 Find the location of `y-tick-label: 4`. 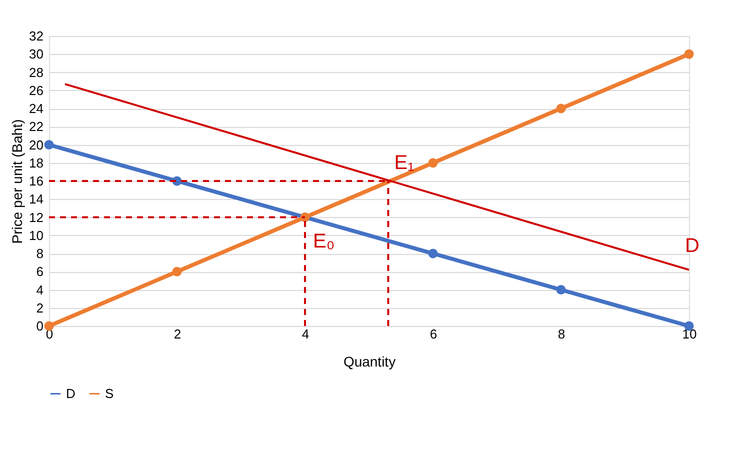

y-tick-label: 4 is located at coordinates (40, 290).